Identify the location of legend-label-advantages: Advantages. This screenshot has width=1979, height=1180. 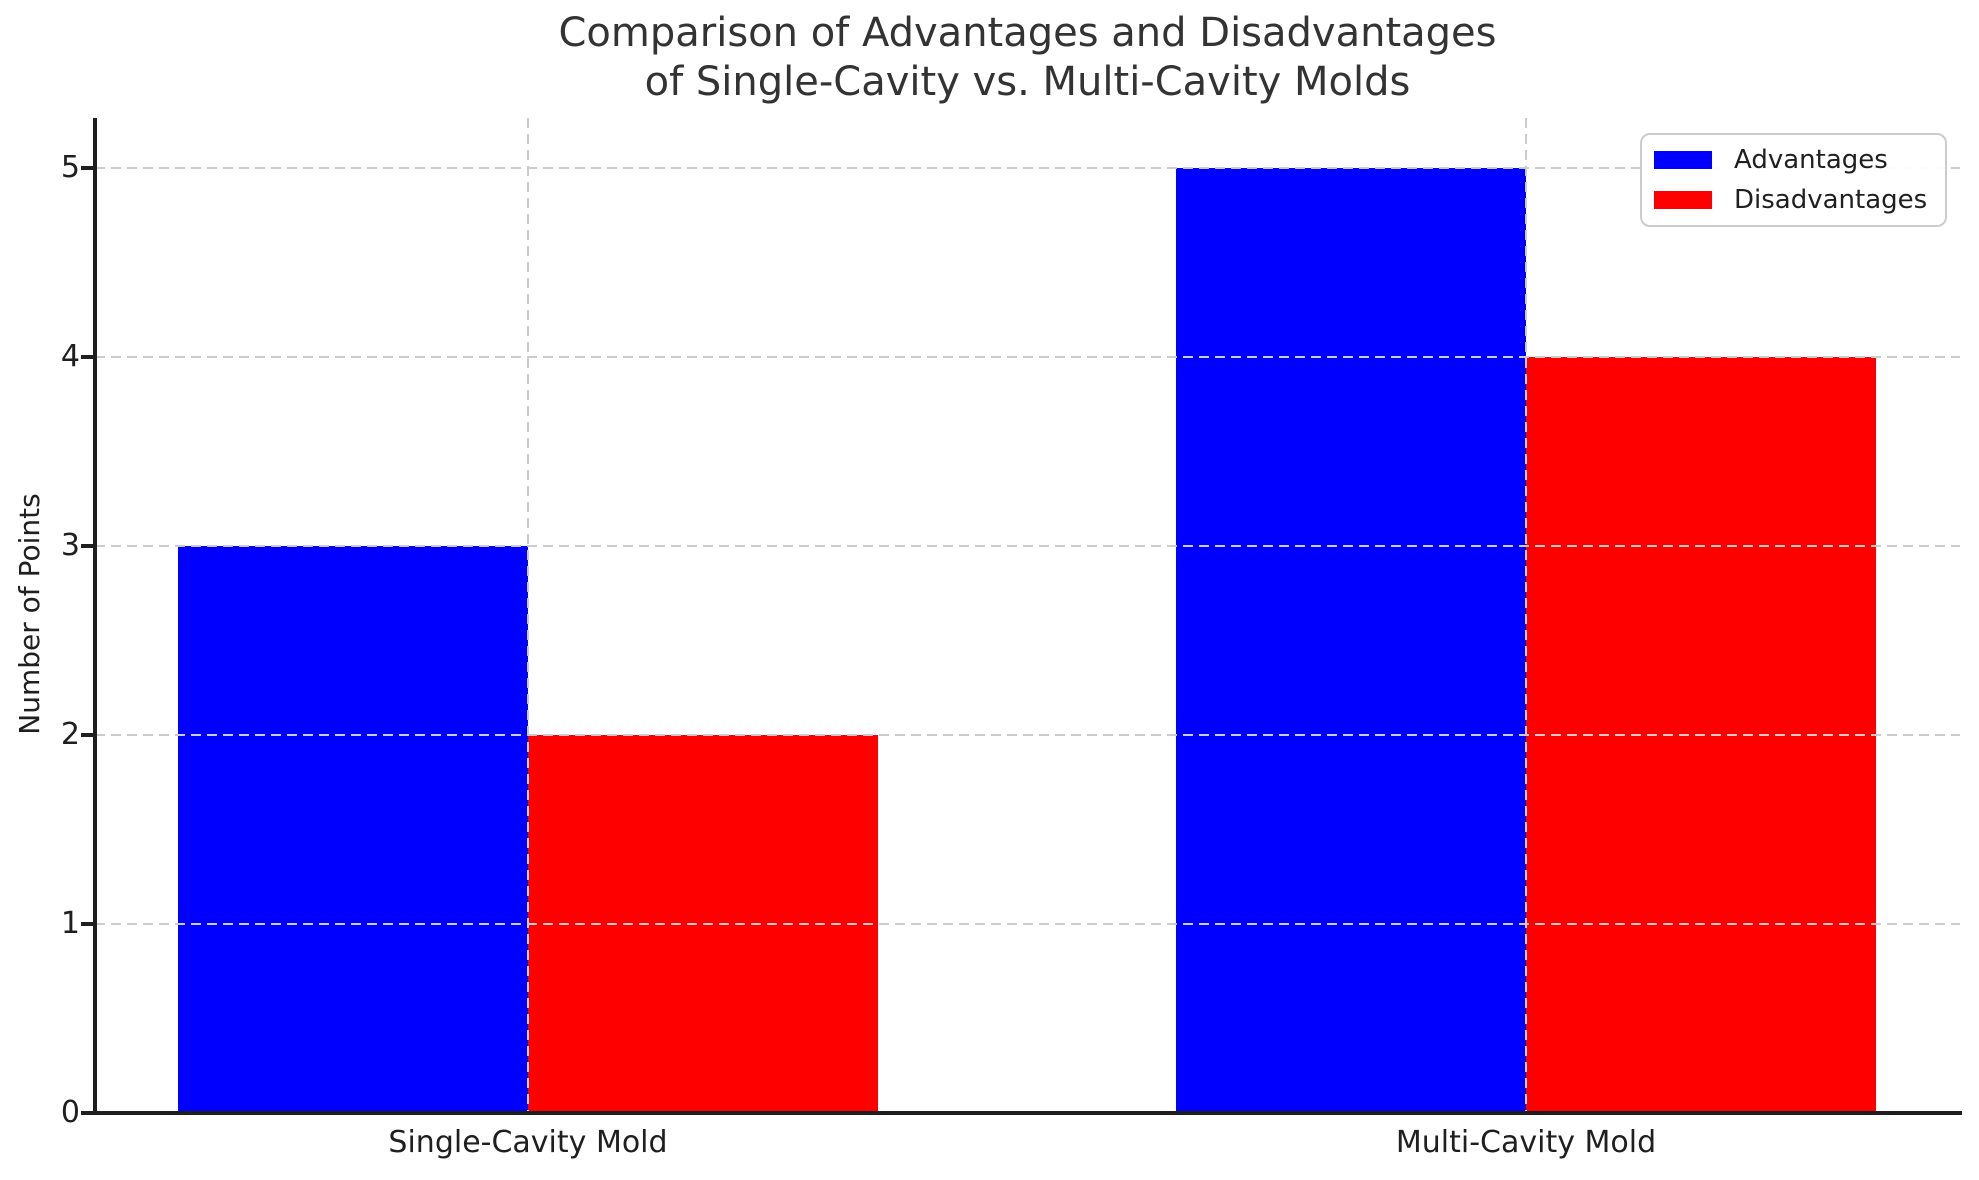
(1811, 160).